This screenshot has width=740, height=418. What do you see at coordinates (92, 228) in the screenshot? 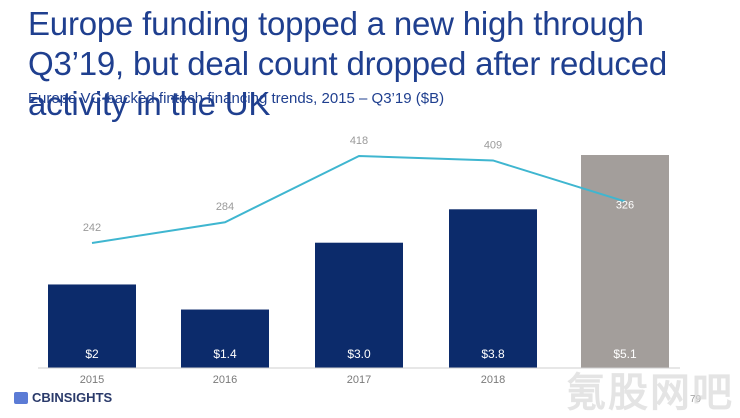
I see `line-value-label-0: 242` at bounding box center [92, 228].